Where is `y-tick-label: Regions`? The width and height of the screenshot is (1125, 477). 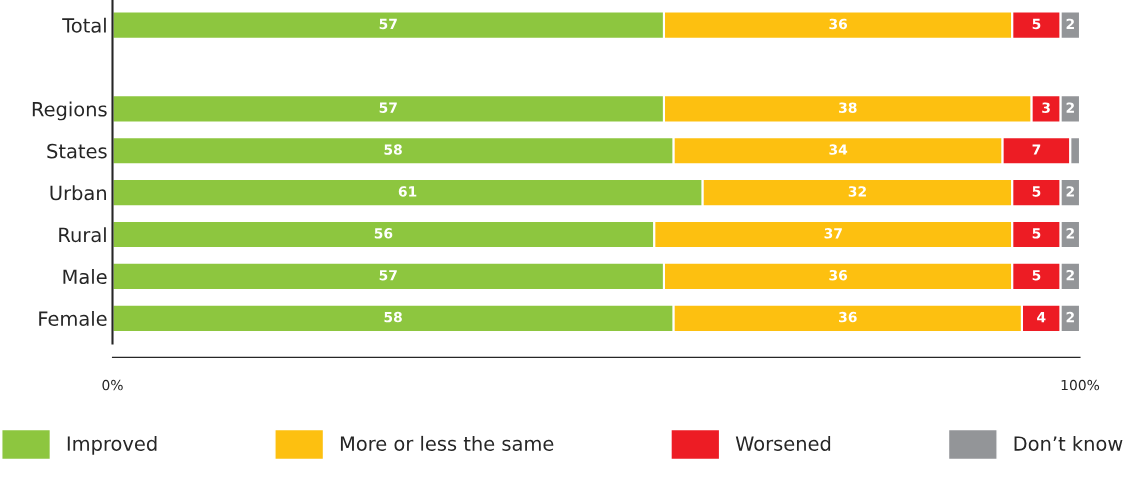
y-tick-label: Regions is located at coordinates (69, 111).